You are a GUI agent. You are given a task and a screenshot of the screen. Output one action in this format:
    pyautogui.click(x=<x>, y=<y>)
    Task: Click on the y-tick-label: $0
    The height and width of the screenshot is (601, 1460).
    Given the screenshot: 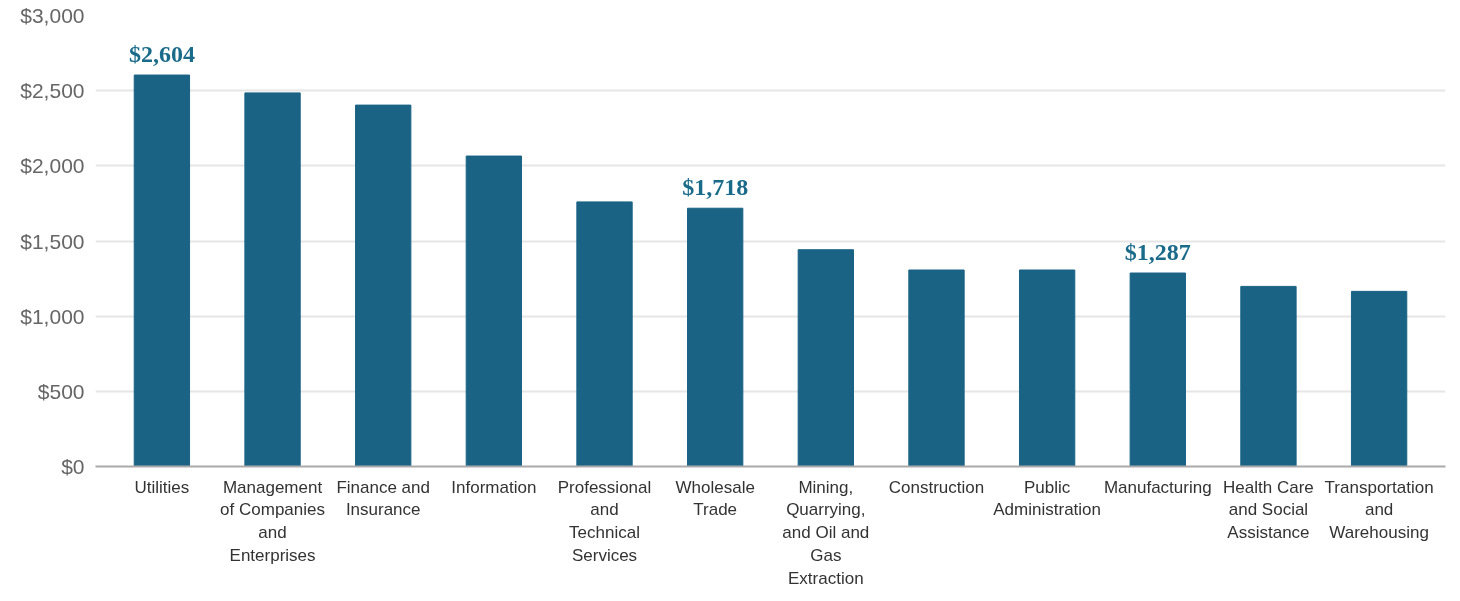 What is the action you would take?
    pyautogui.click(x=73, y=466)
    